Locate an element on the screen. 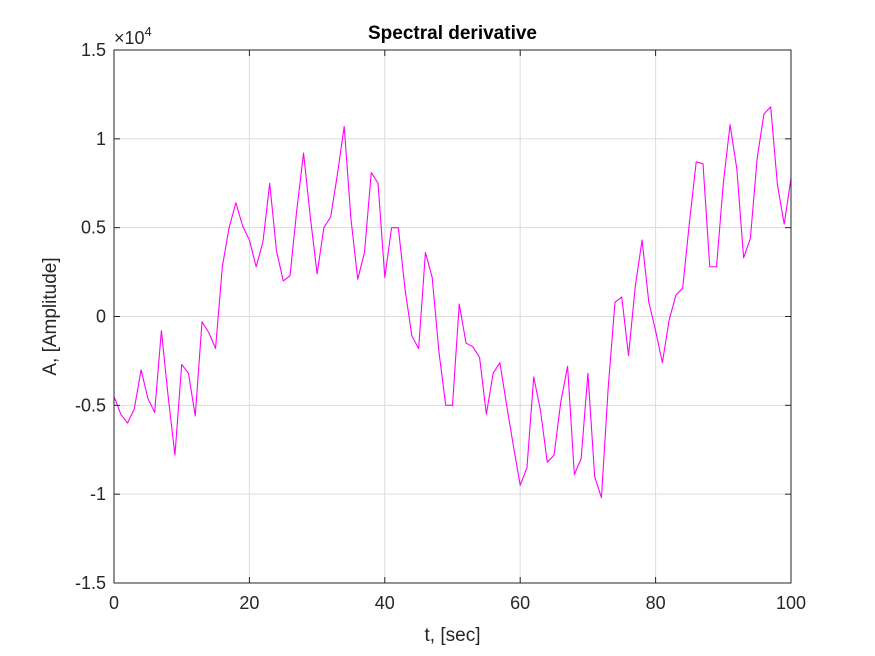 The width and height of the screenshot is (875, 656). x-tick-label: 100 is located at coordinates (791, 603).